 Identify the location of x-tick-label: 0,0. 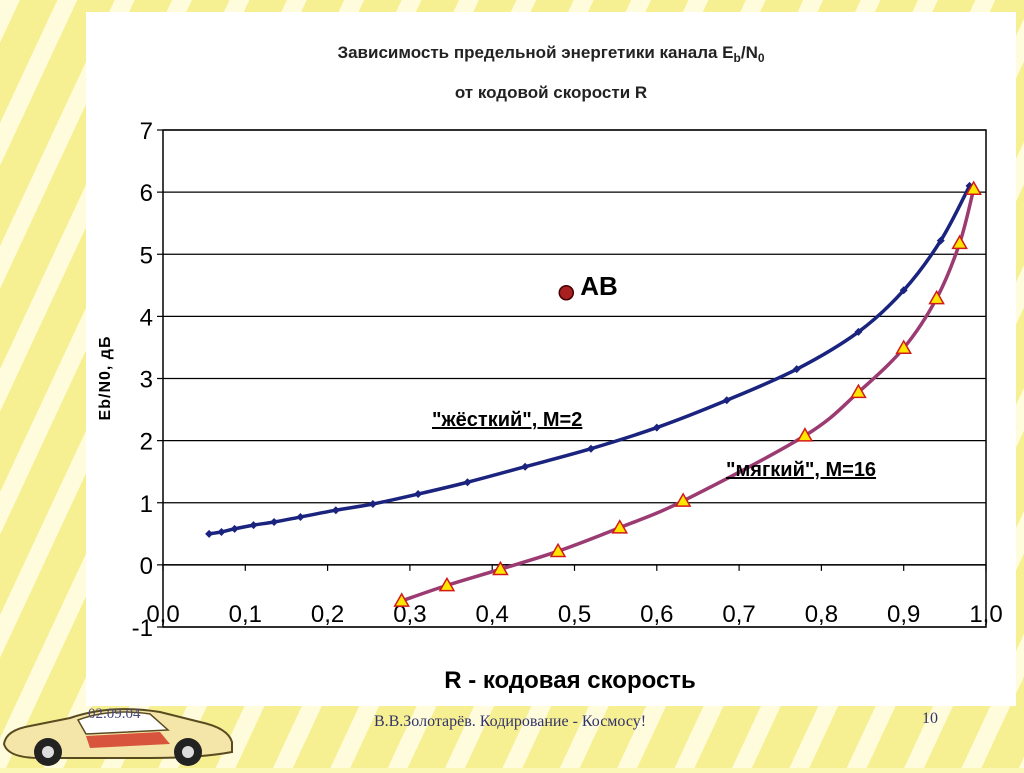
(162, 614).